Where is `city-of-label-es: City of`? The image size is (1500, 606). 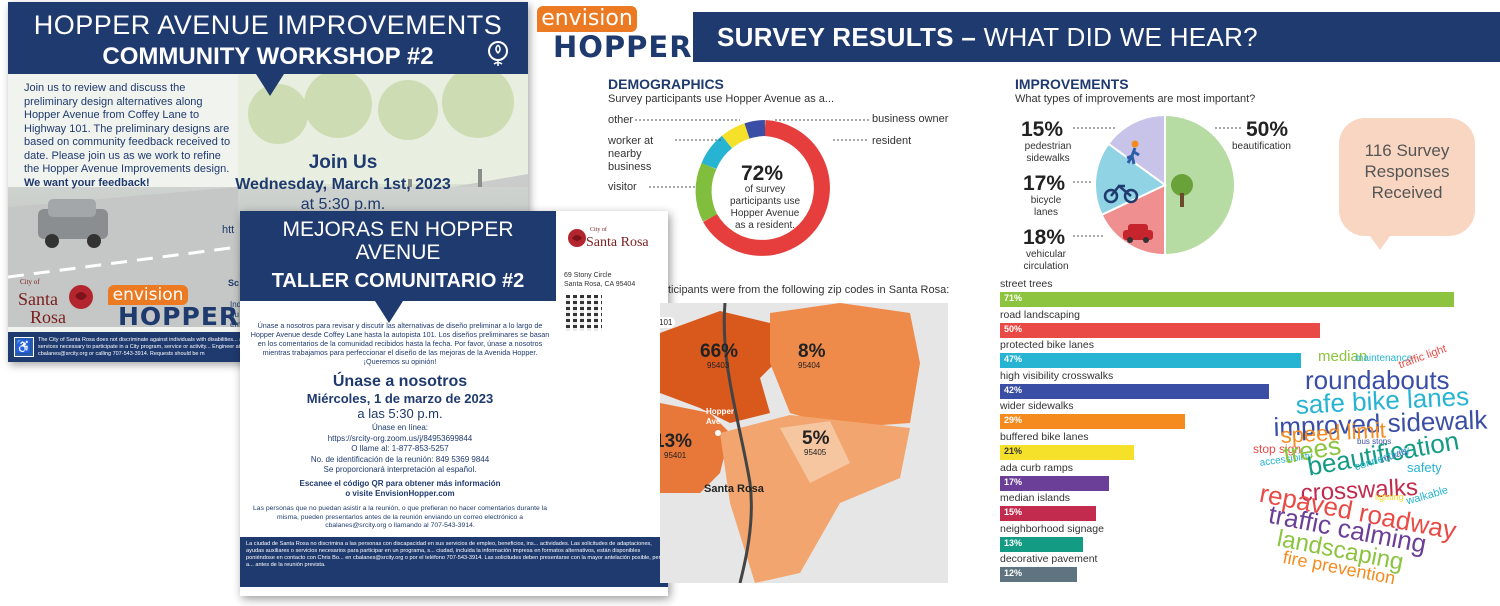 city-of-label-es: City of is located at coordinates (598, 230).